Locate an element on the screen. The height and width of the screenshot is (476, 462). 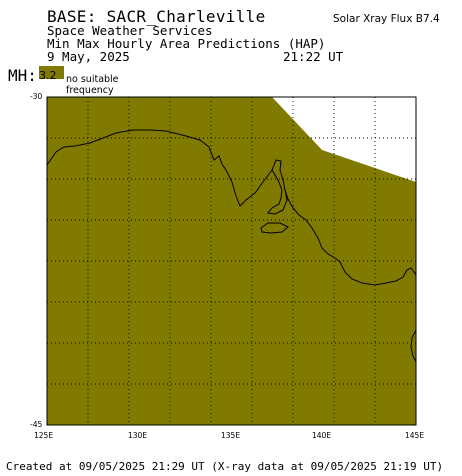
lon-label-140: 140E is located at coordinates (322, 435).